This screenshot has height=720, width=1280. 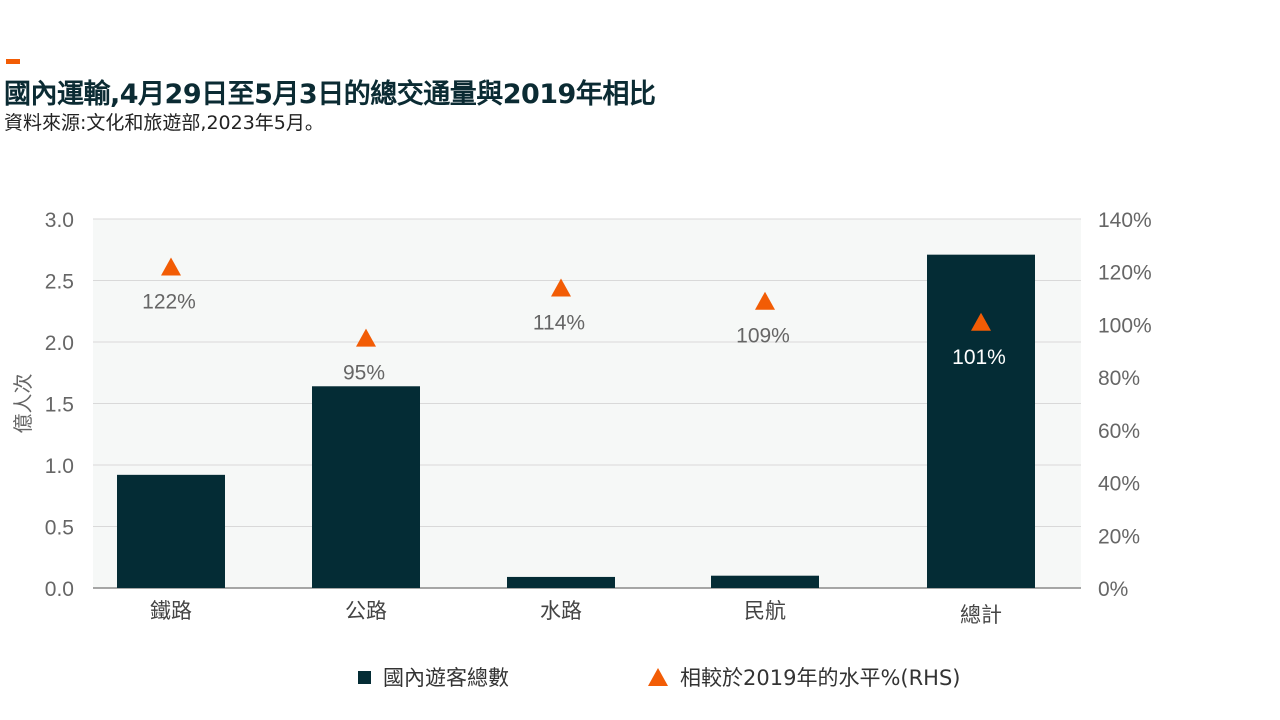 I want to click on y2-tick-label: 120%, so click(x=1125, y=273).